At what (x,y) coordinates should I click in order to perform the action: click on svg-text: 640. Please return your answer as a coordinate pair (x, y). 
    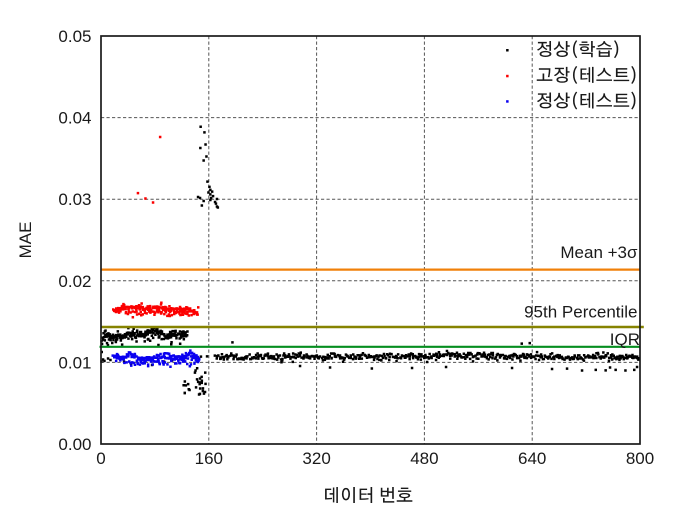
    Looking at the image, I should click on (532, 458).